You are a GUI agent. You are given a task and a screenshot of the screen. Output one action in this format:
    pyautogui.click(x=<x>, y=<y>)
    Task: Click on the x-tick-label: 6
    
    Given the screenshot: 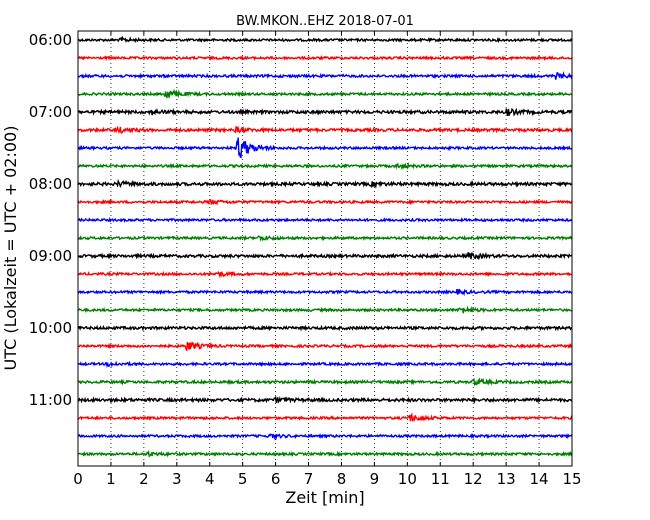 What is the action you would take?
    pyautogui.click(x=276, y=479)
    